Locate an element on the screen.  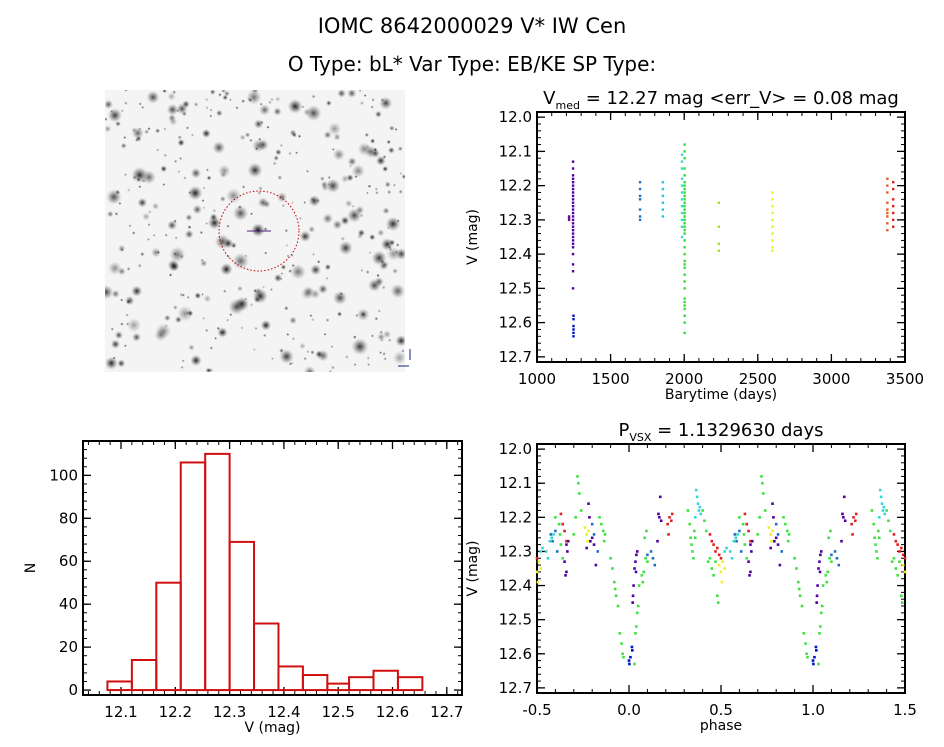
series-red is located at coordinates (893, 204).